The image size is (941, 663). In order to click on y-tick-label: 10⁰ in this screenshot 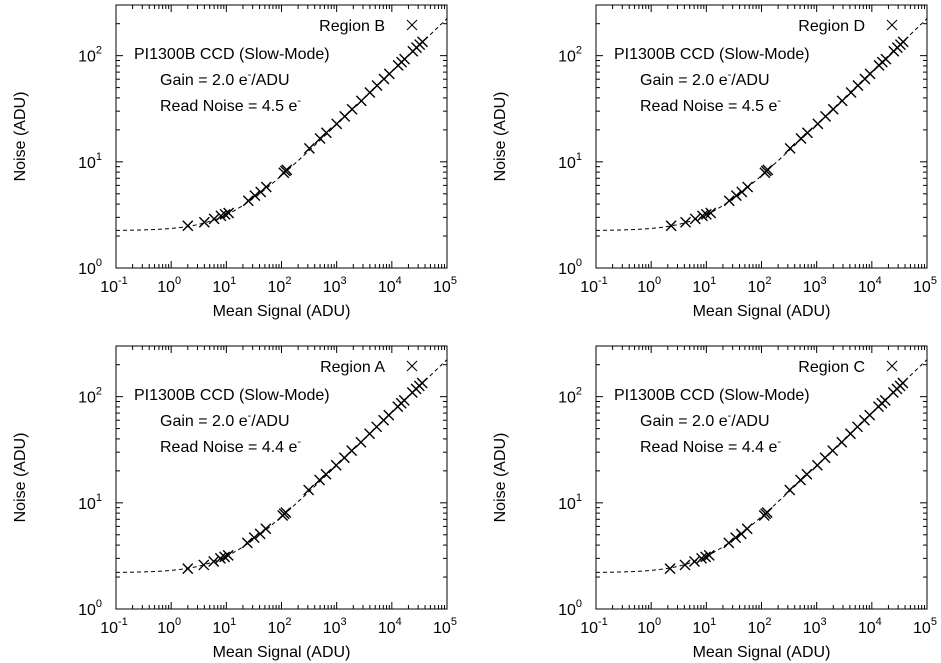, I will do `click(90, 267)`.